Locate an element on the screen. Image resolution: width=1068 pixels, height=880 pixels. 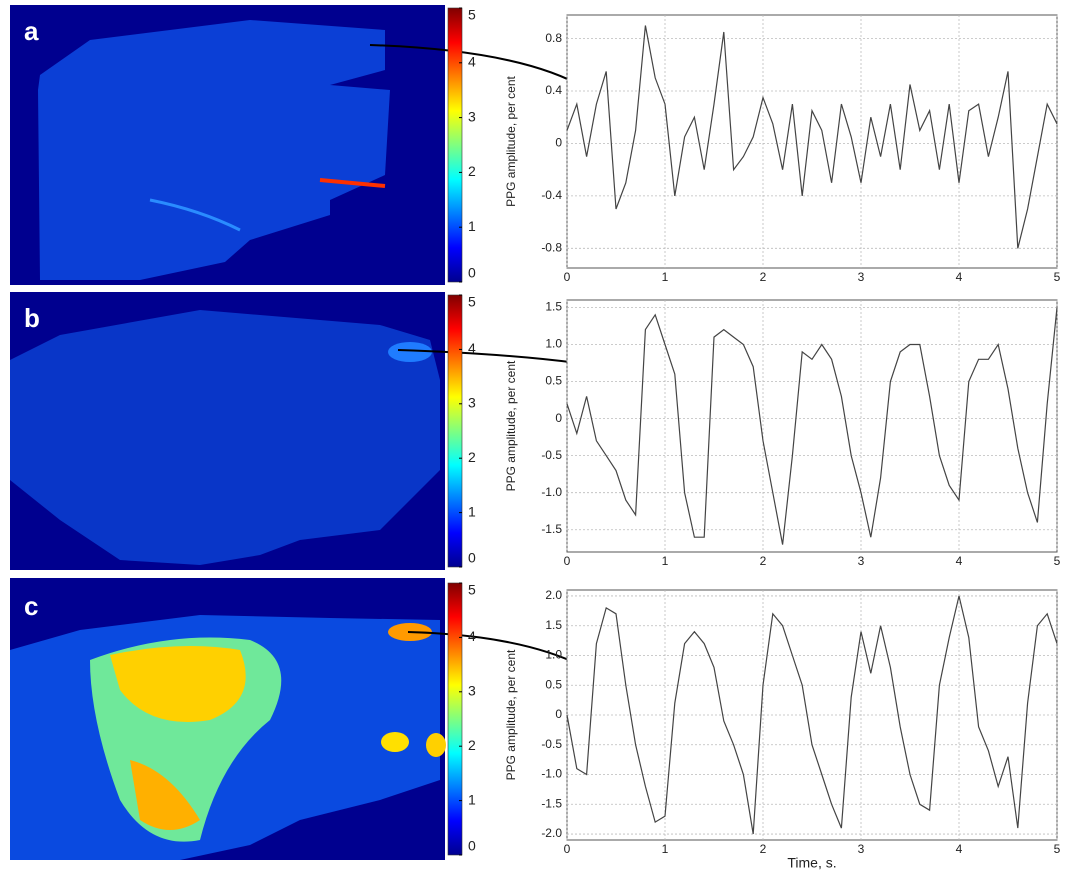
x-axis-label: Time, s. is located at coordinates (811, 863).